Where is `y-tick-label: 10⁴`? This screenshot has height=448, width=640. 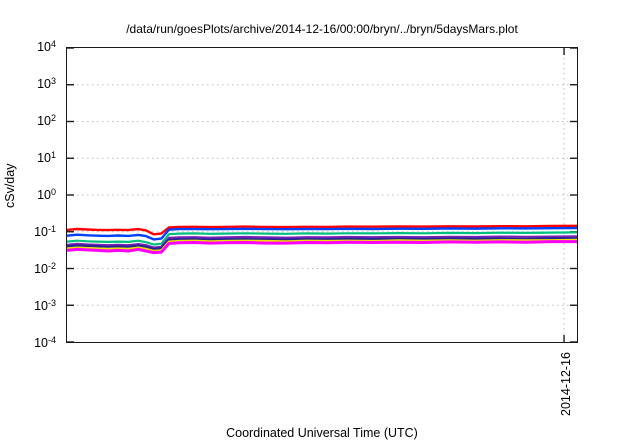
y-tick-label: 10⁴ is located at coordinates (46, 46).